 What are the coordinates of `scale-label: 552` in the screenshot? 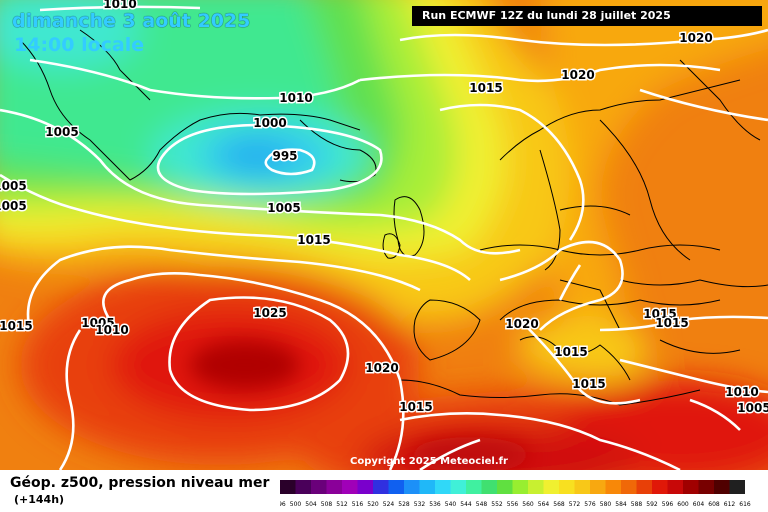 It's located at (497, 504).